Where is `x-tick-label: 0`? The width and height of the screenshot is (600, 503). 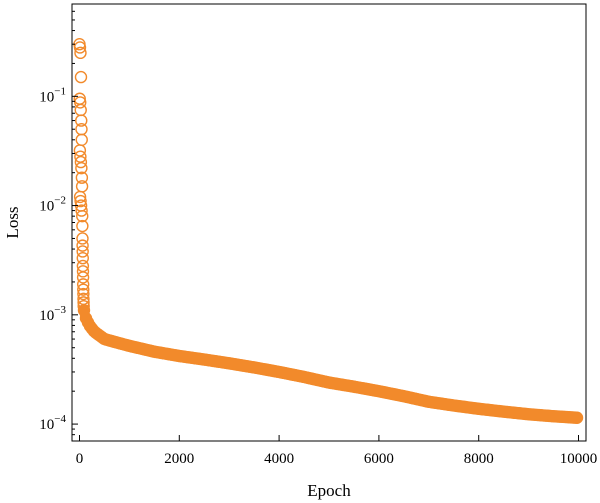 x-tick-label: 0 is located at coordinates (80, 459).